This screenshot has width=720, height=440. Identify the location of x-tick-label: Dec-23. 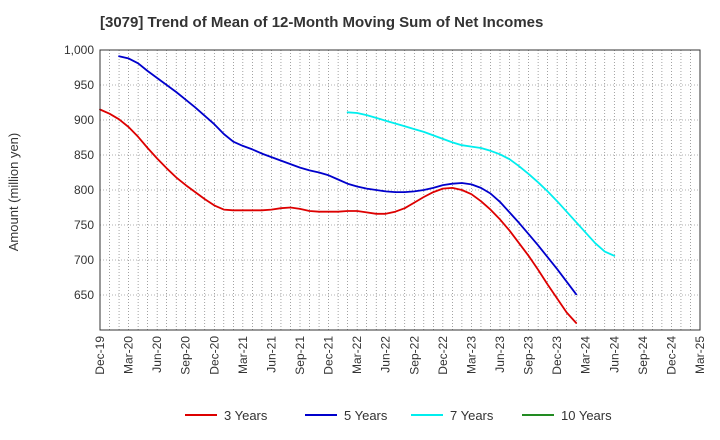
(557, 355).